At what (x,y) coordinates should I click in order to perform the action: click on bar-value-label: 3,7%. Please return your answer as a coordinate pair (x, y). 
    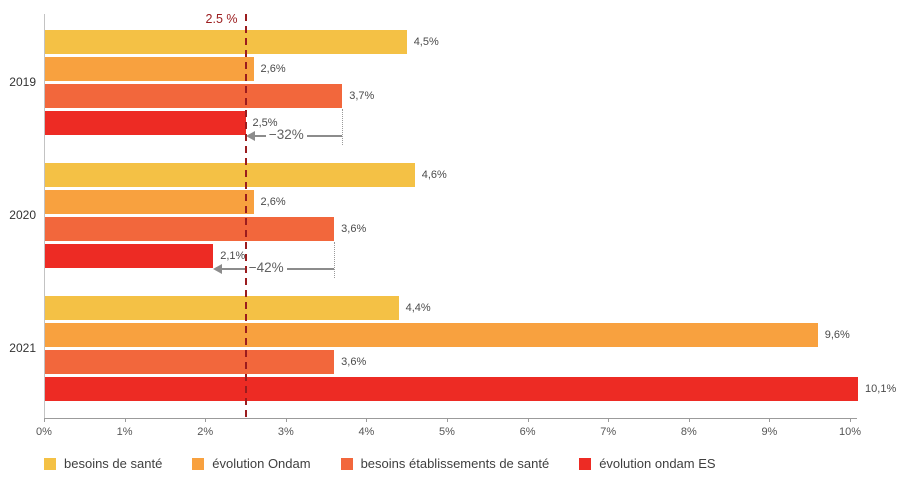
    Looking at the image, I should click on (362, 96).